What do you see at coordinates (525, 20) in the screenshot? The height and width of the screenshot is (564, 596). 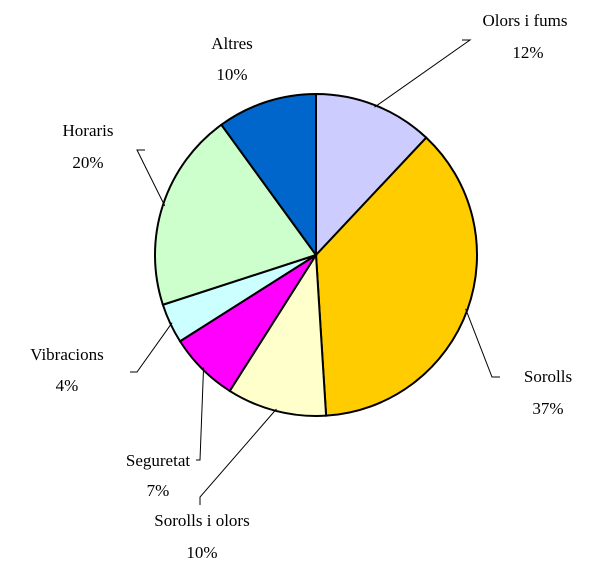 I see `slice-label: Olors i fums` at bounding box center [525, 20].